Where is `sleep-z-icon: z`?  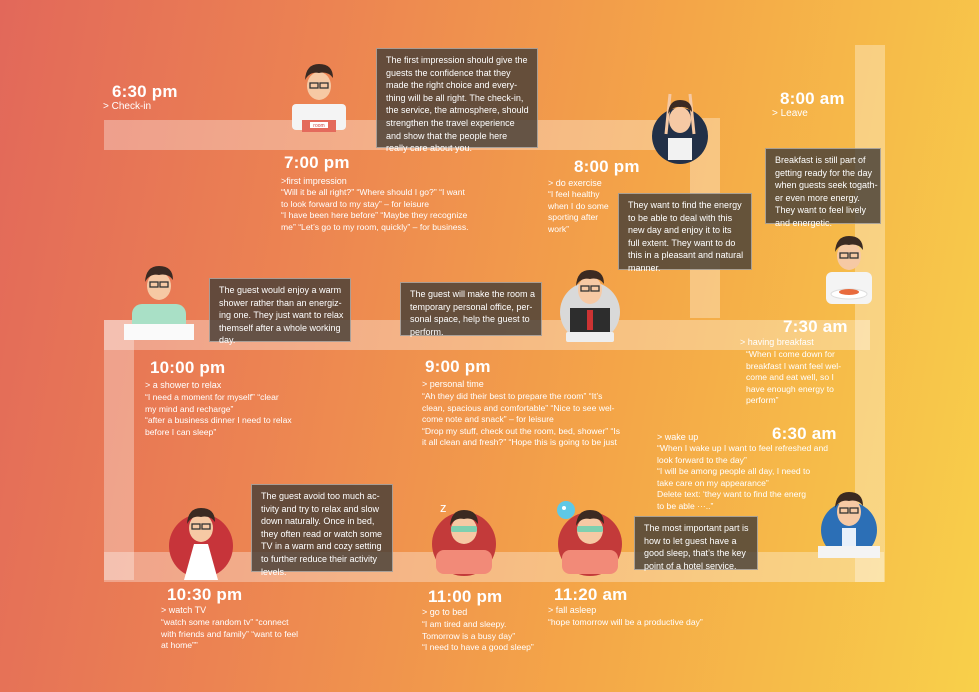 sleep-z-icon: z is located at coordinates (443, 507).